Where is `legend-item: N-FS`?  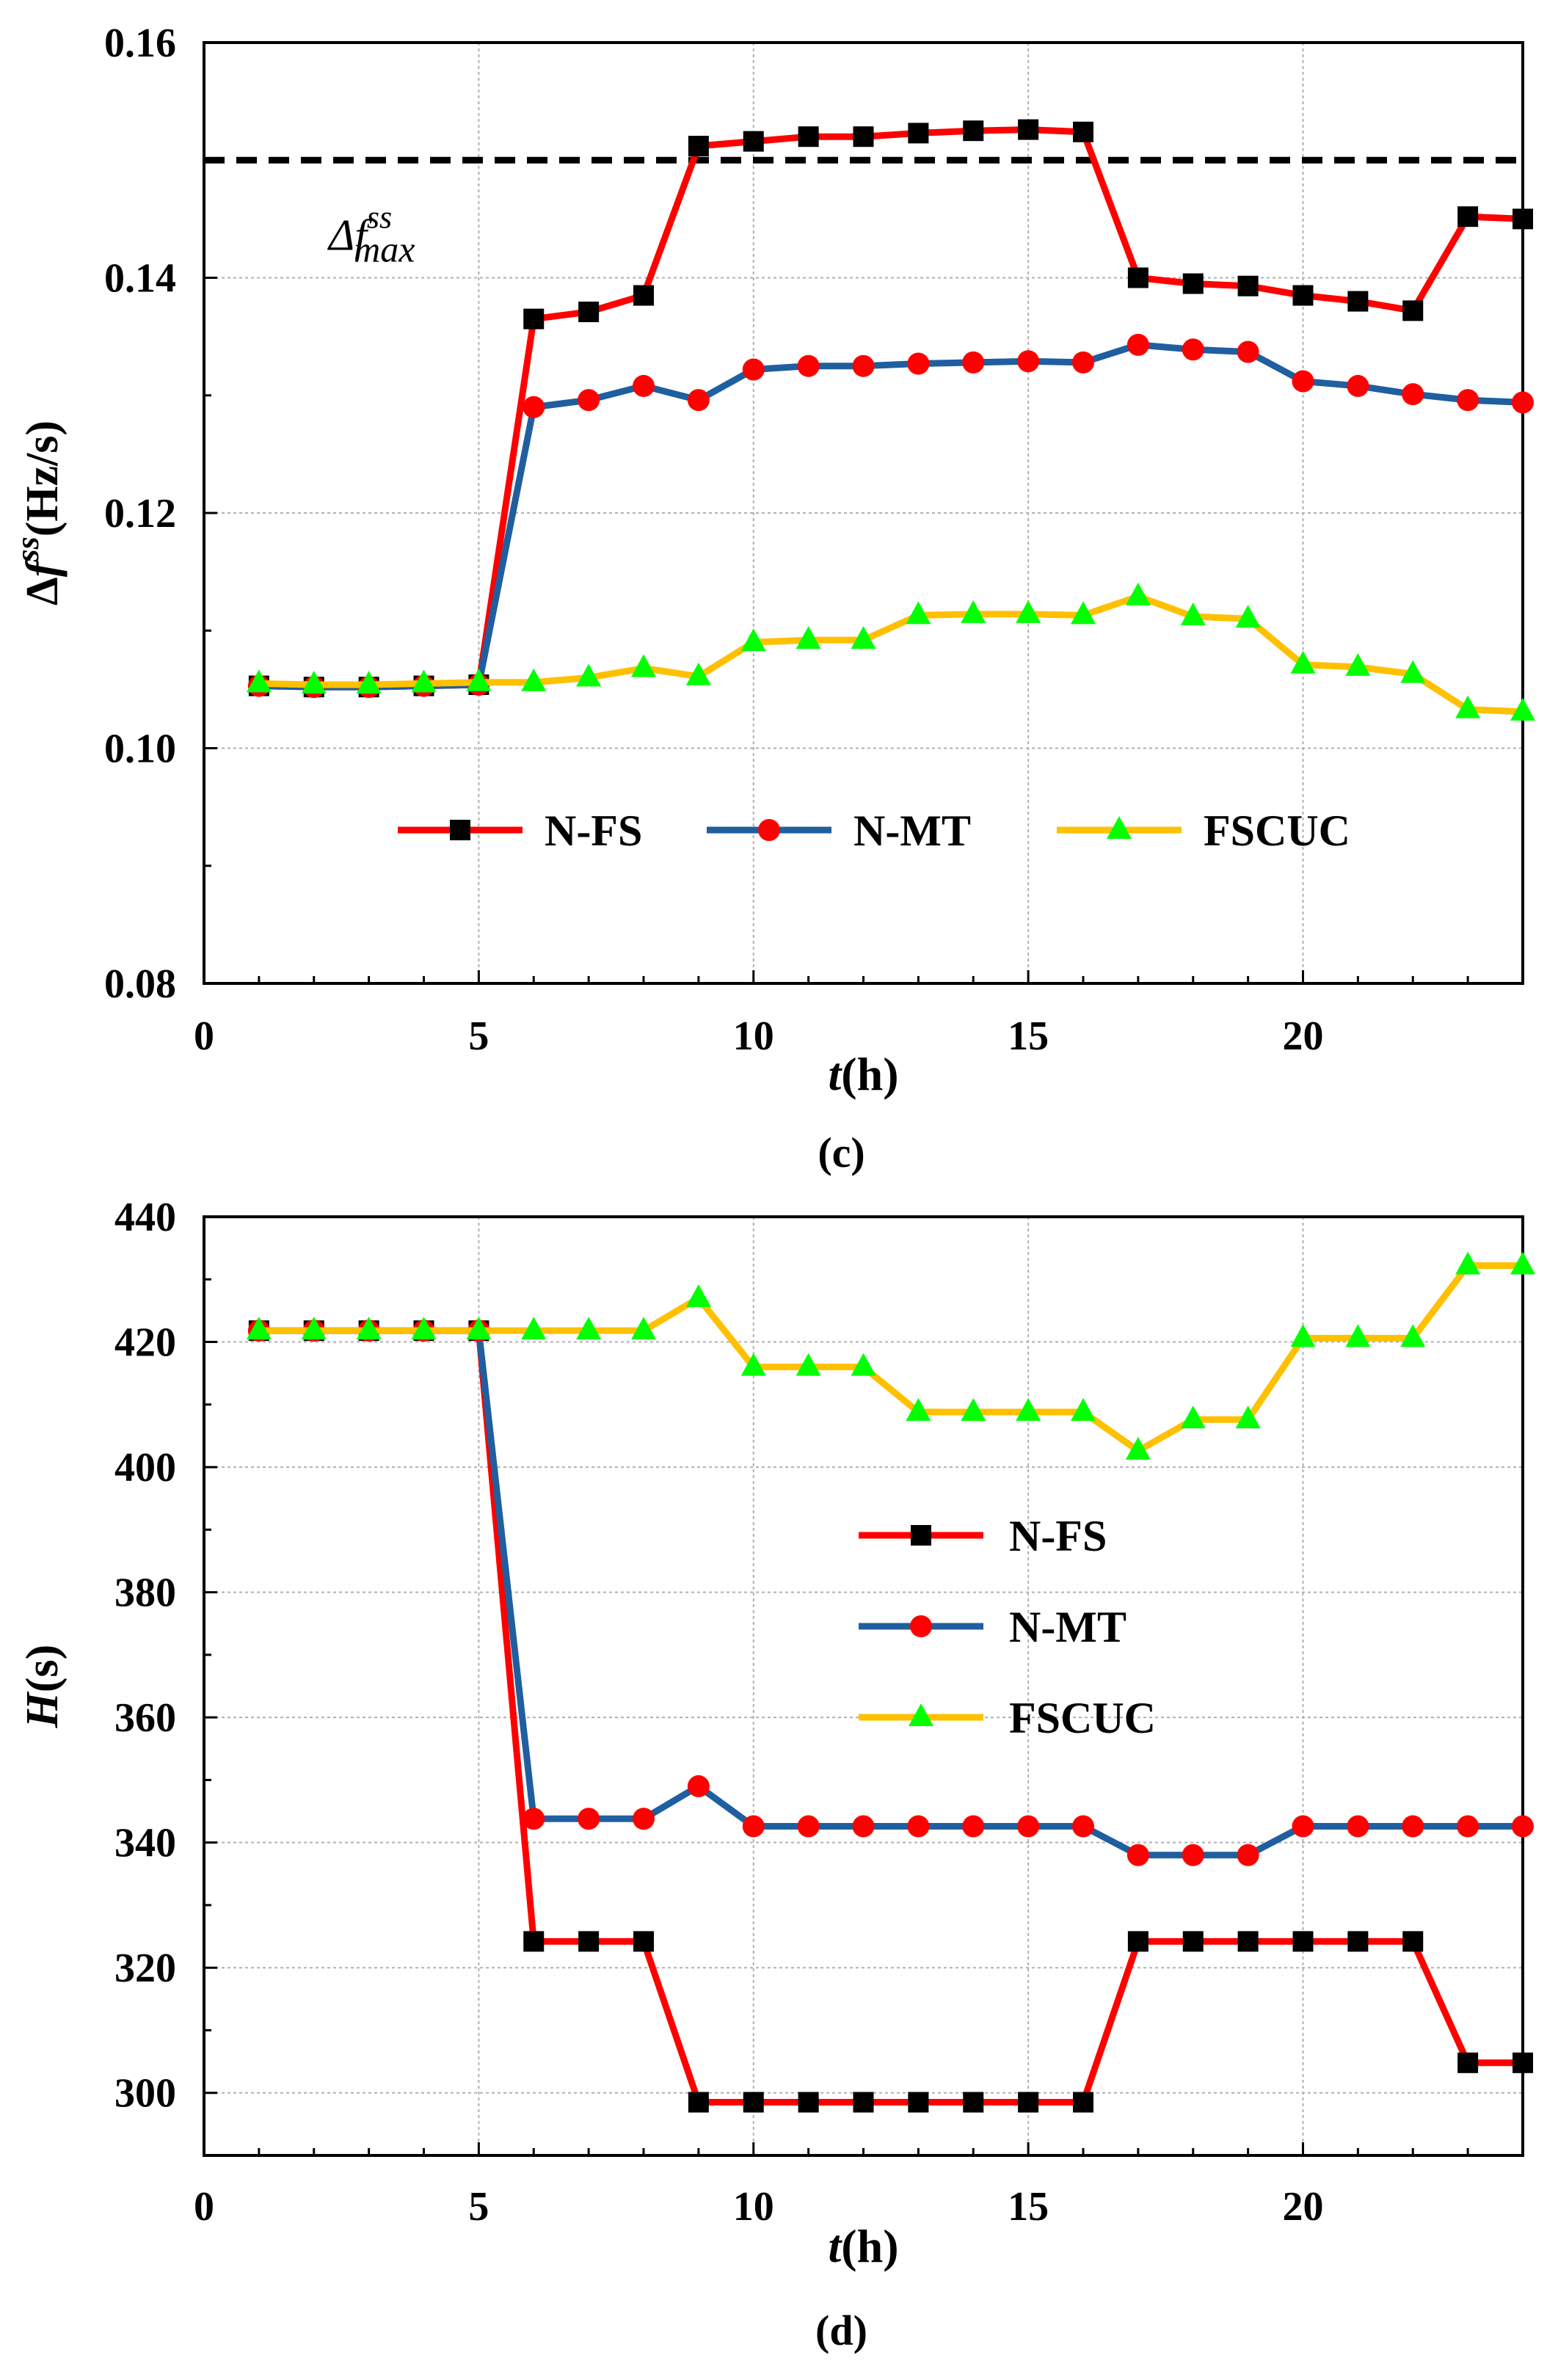 legend-item: N-FS is located at coordinates (520, 831).